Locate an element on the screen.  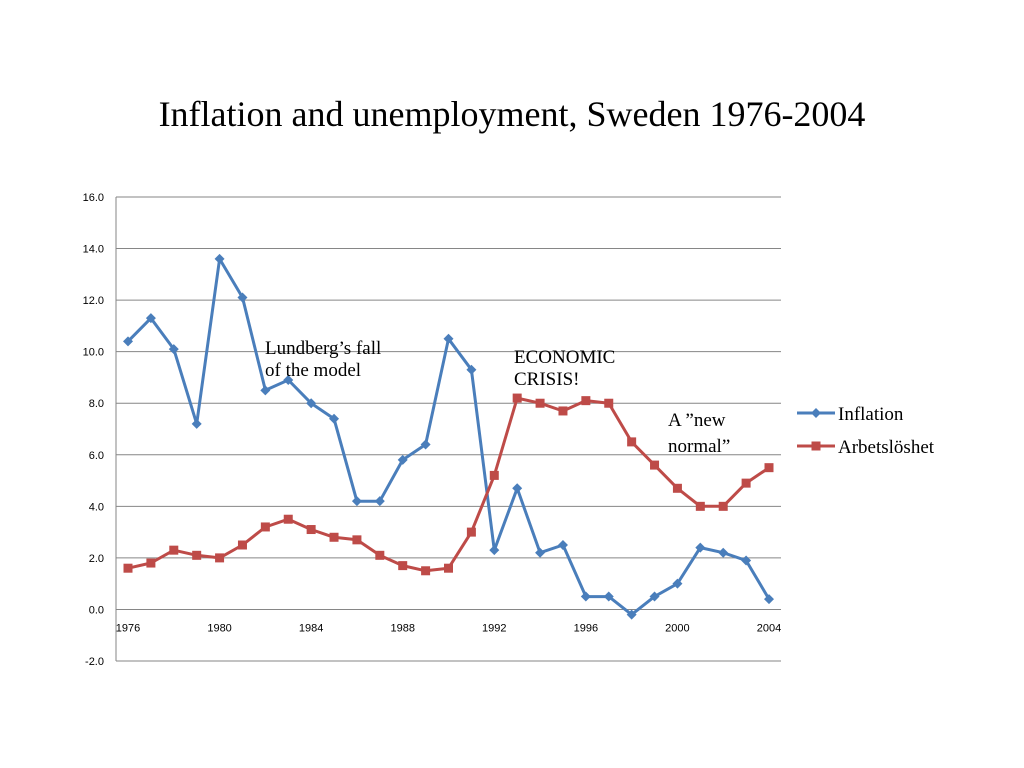
annotation-text: of the model is located at coordinates (313, 370).